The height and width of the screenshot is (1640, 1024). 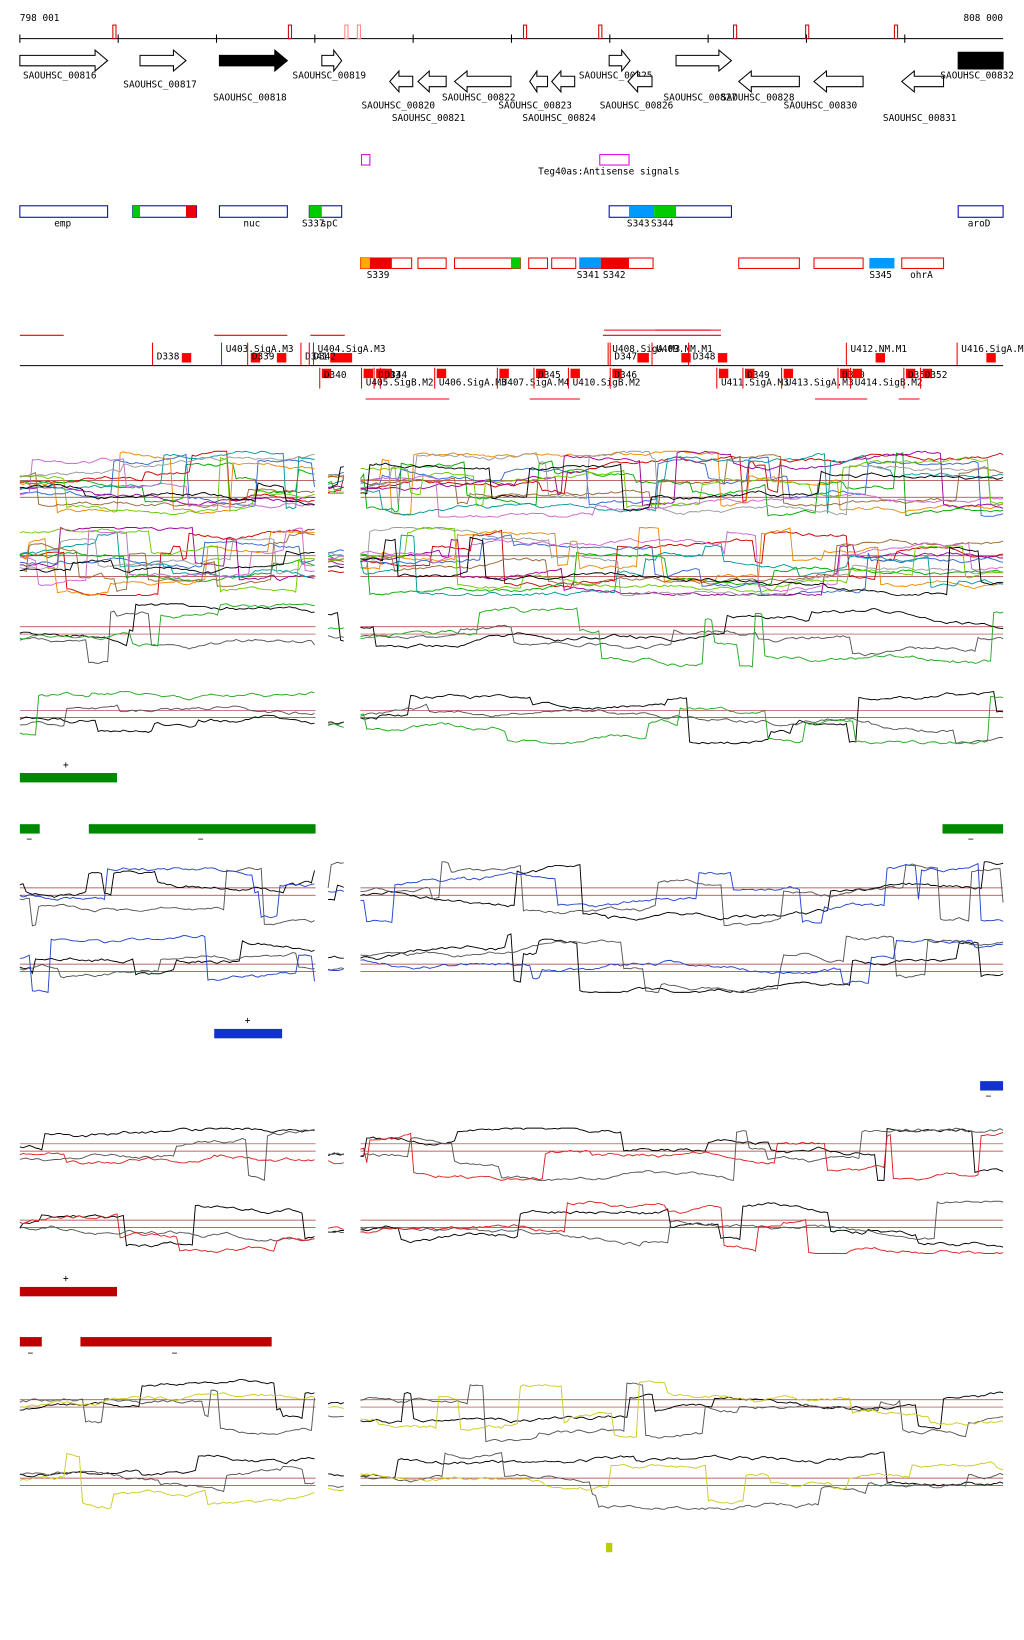 What do you see at coordinates (662, 224) in the screenshot?
I see `feature-label: S344` at bounding box center [662, 224].